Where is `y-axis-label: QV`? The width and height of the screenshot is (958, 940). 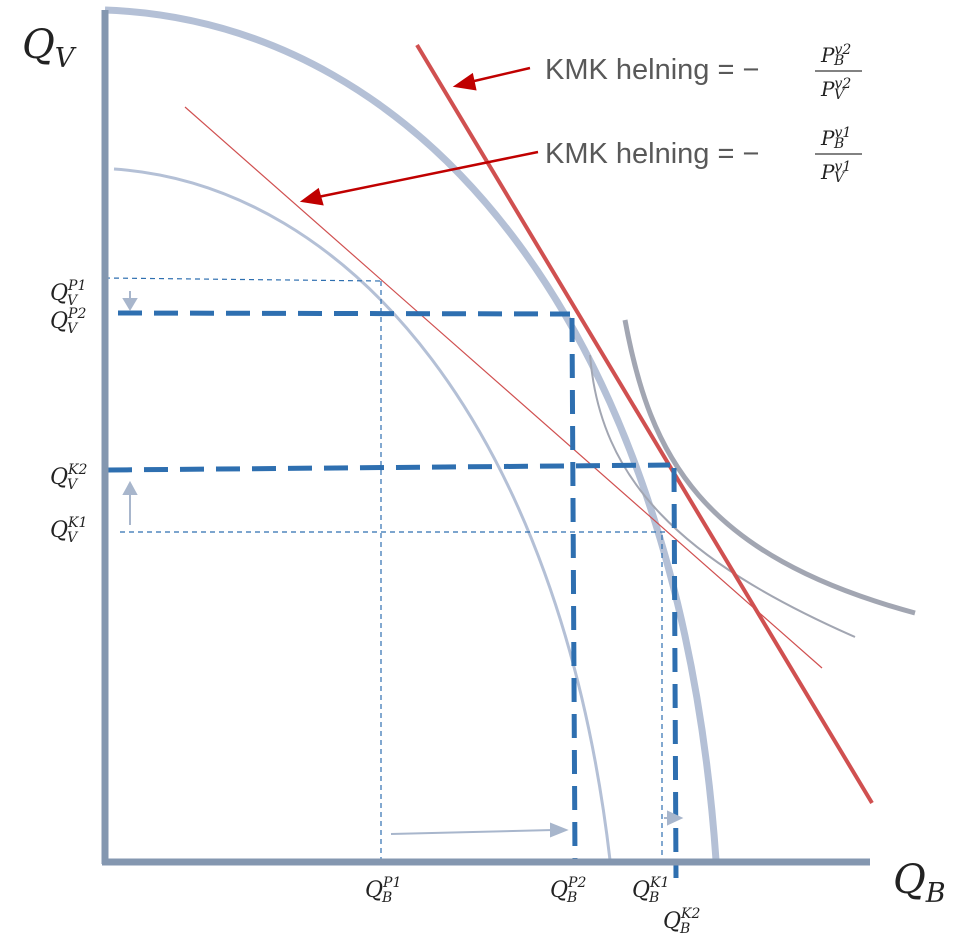 y-axis-label: QV is located at coordinates (49, 48).